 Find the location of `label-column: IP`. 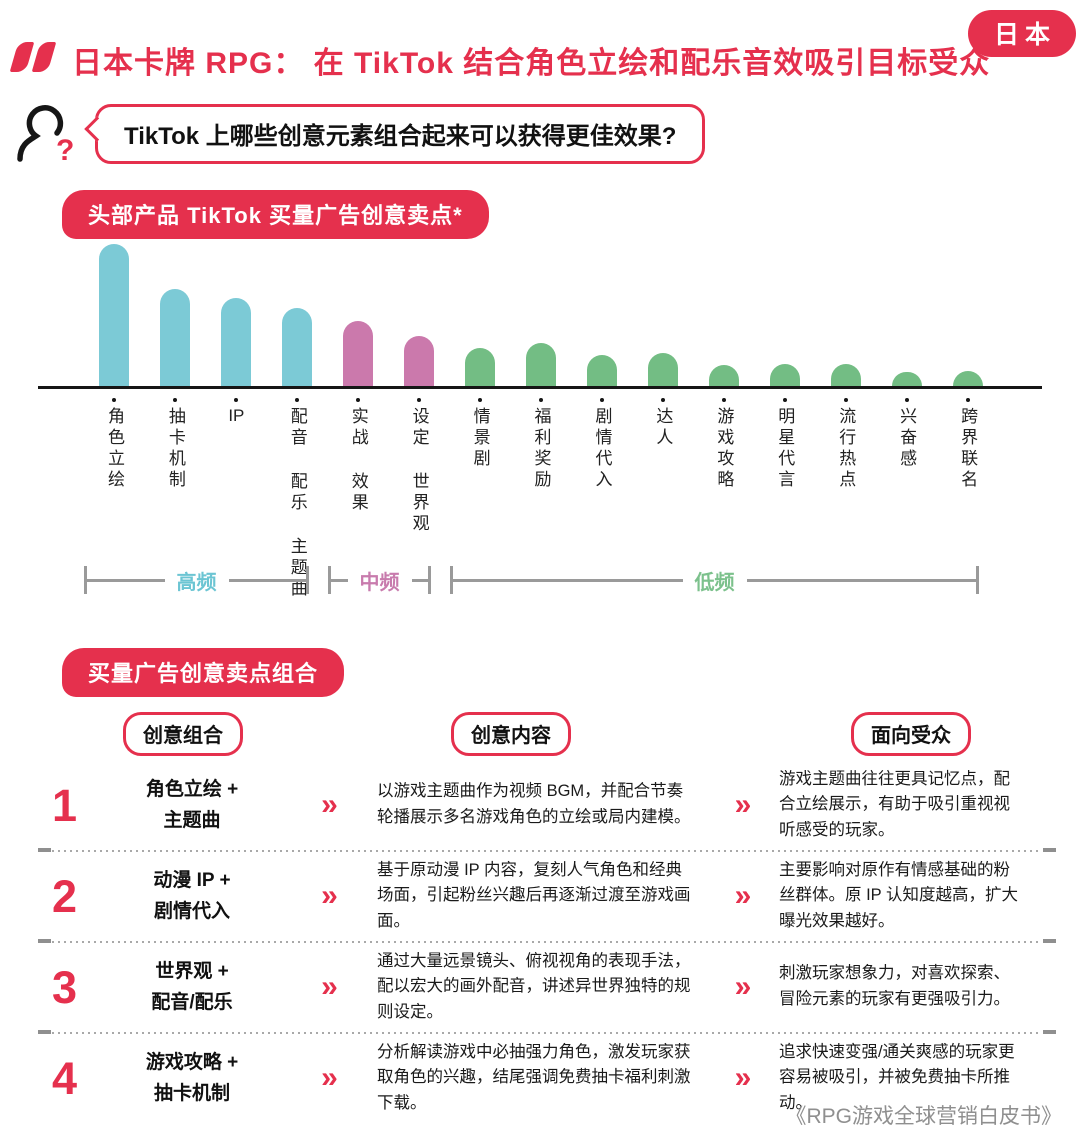

label-column: IP is located at coordinates (236, 494).